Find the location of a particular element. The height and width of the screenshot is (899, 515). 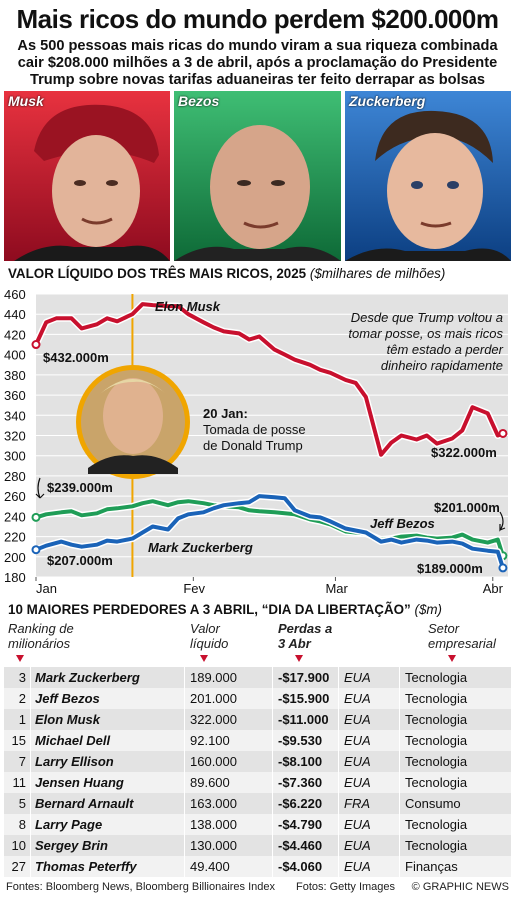

cell-value: 138.000 is located at coordinates (213, 824).